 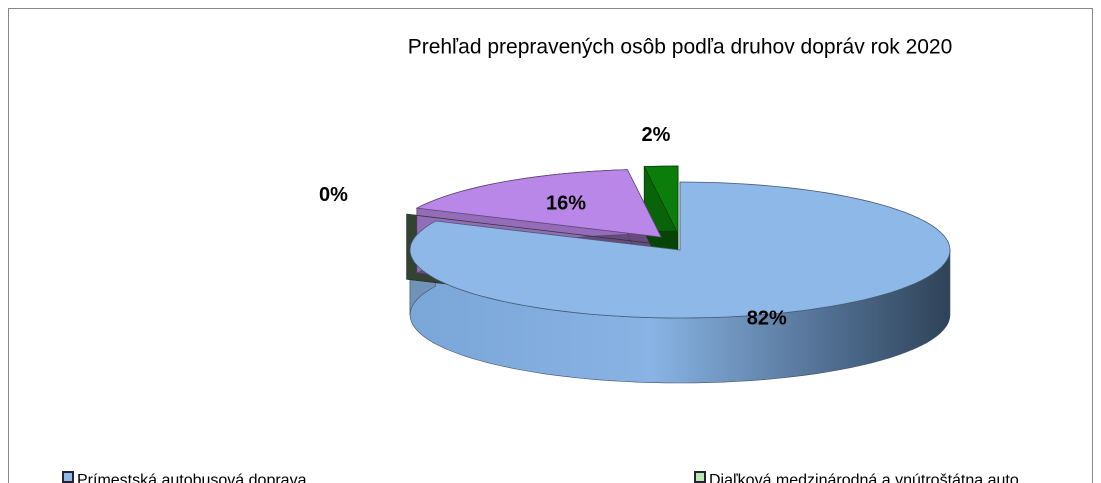 What do you see at coordinates (566, 203) in the screenshot?
I see `data-label: 16%` at bounding box center [566, 203].